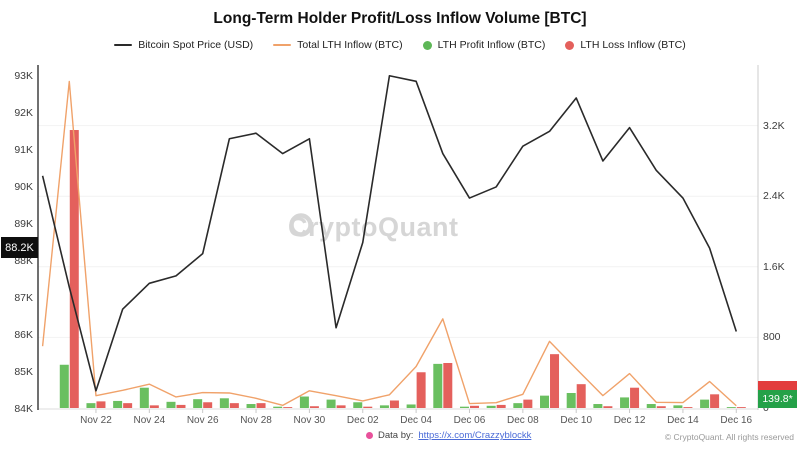 The image size is (800, 450). I want to click on volume-badge: 139.8*, so click(777, 399).